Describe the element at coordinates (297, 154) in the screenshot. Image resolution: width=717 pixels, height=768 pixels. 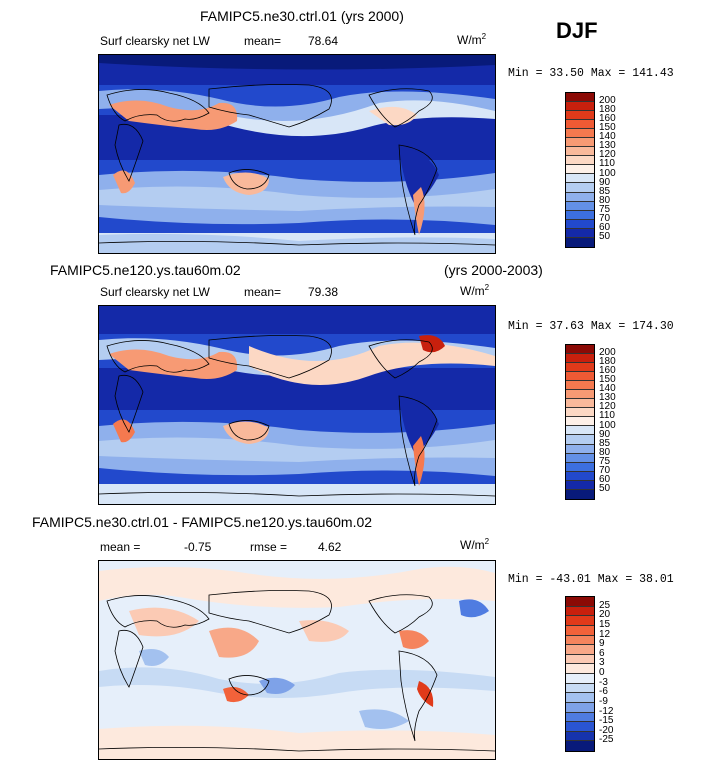
I see `panel1-map-svg` at that location.